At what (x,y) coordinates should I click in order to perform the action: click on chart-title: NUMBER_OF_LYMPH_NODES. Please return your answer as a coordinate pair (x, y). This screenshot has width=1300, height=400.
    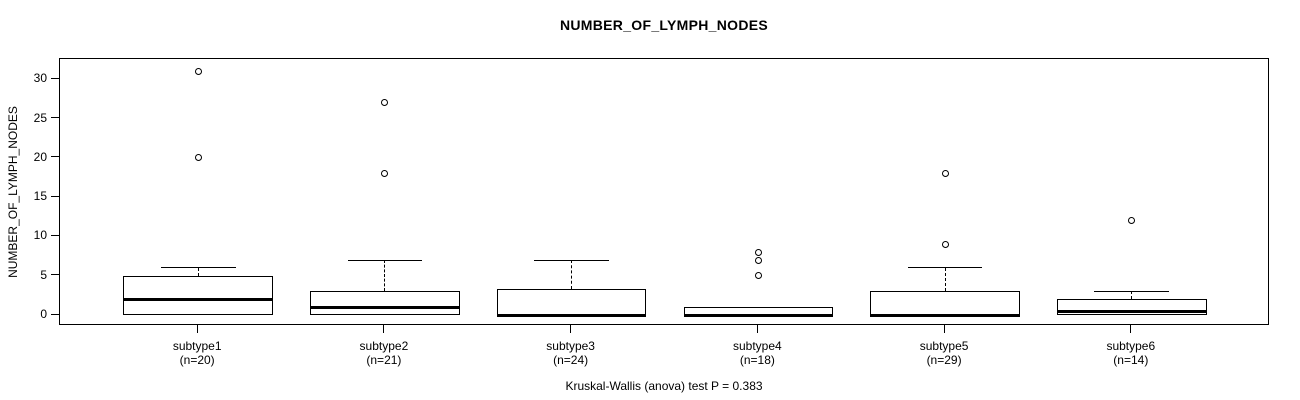
    Looking at the image, I should click on (664, 25).